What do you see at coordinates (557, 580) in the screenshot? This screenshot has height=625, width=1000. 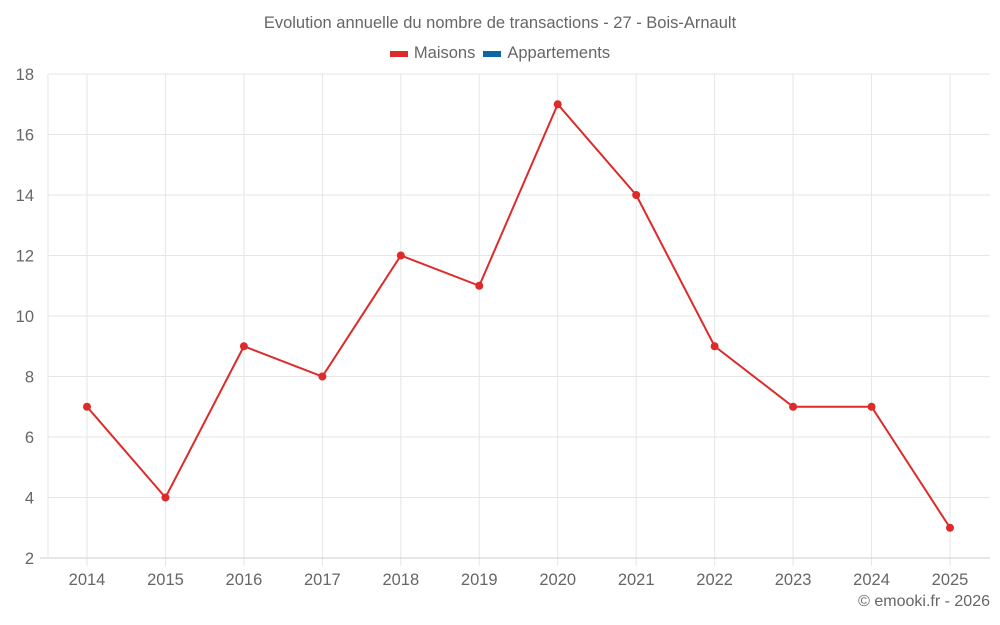 I see `x-tick-label: 2020` at bounding box center [557, 580].